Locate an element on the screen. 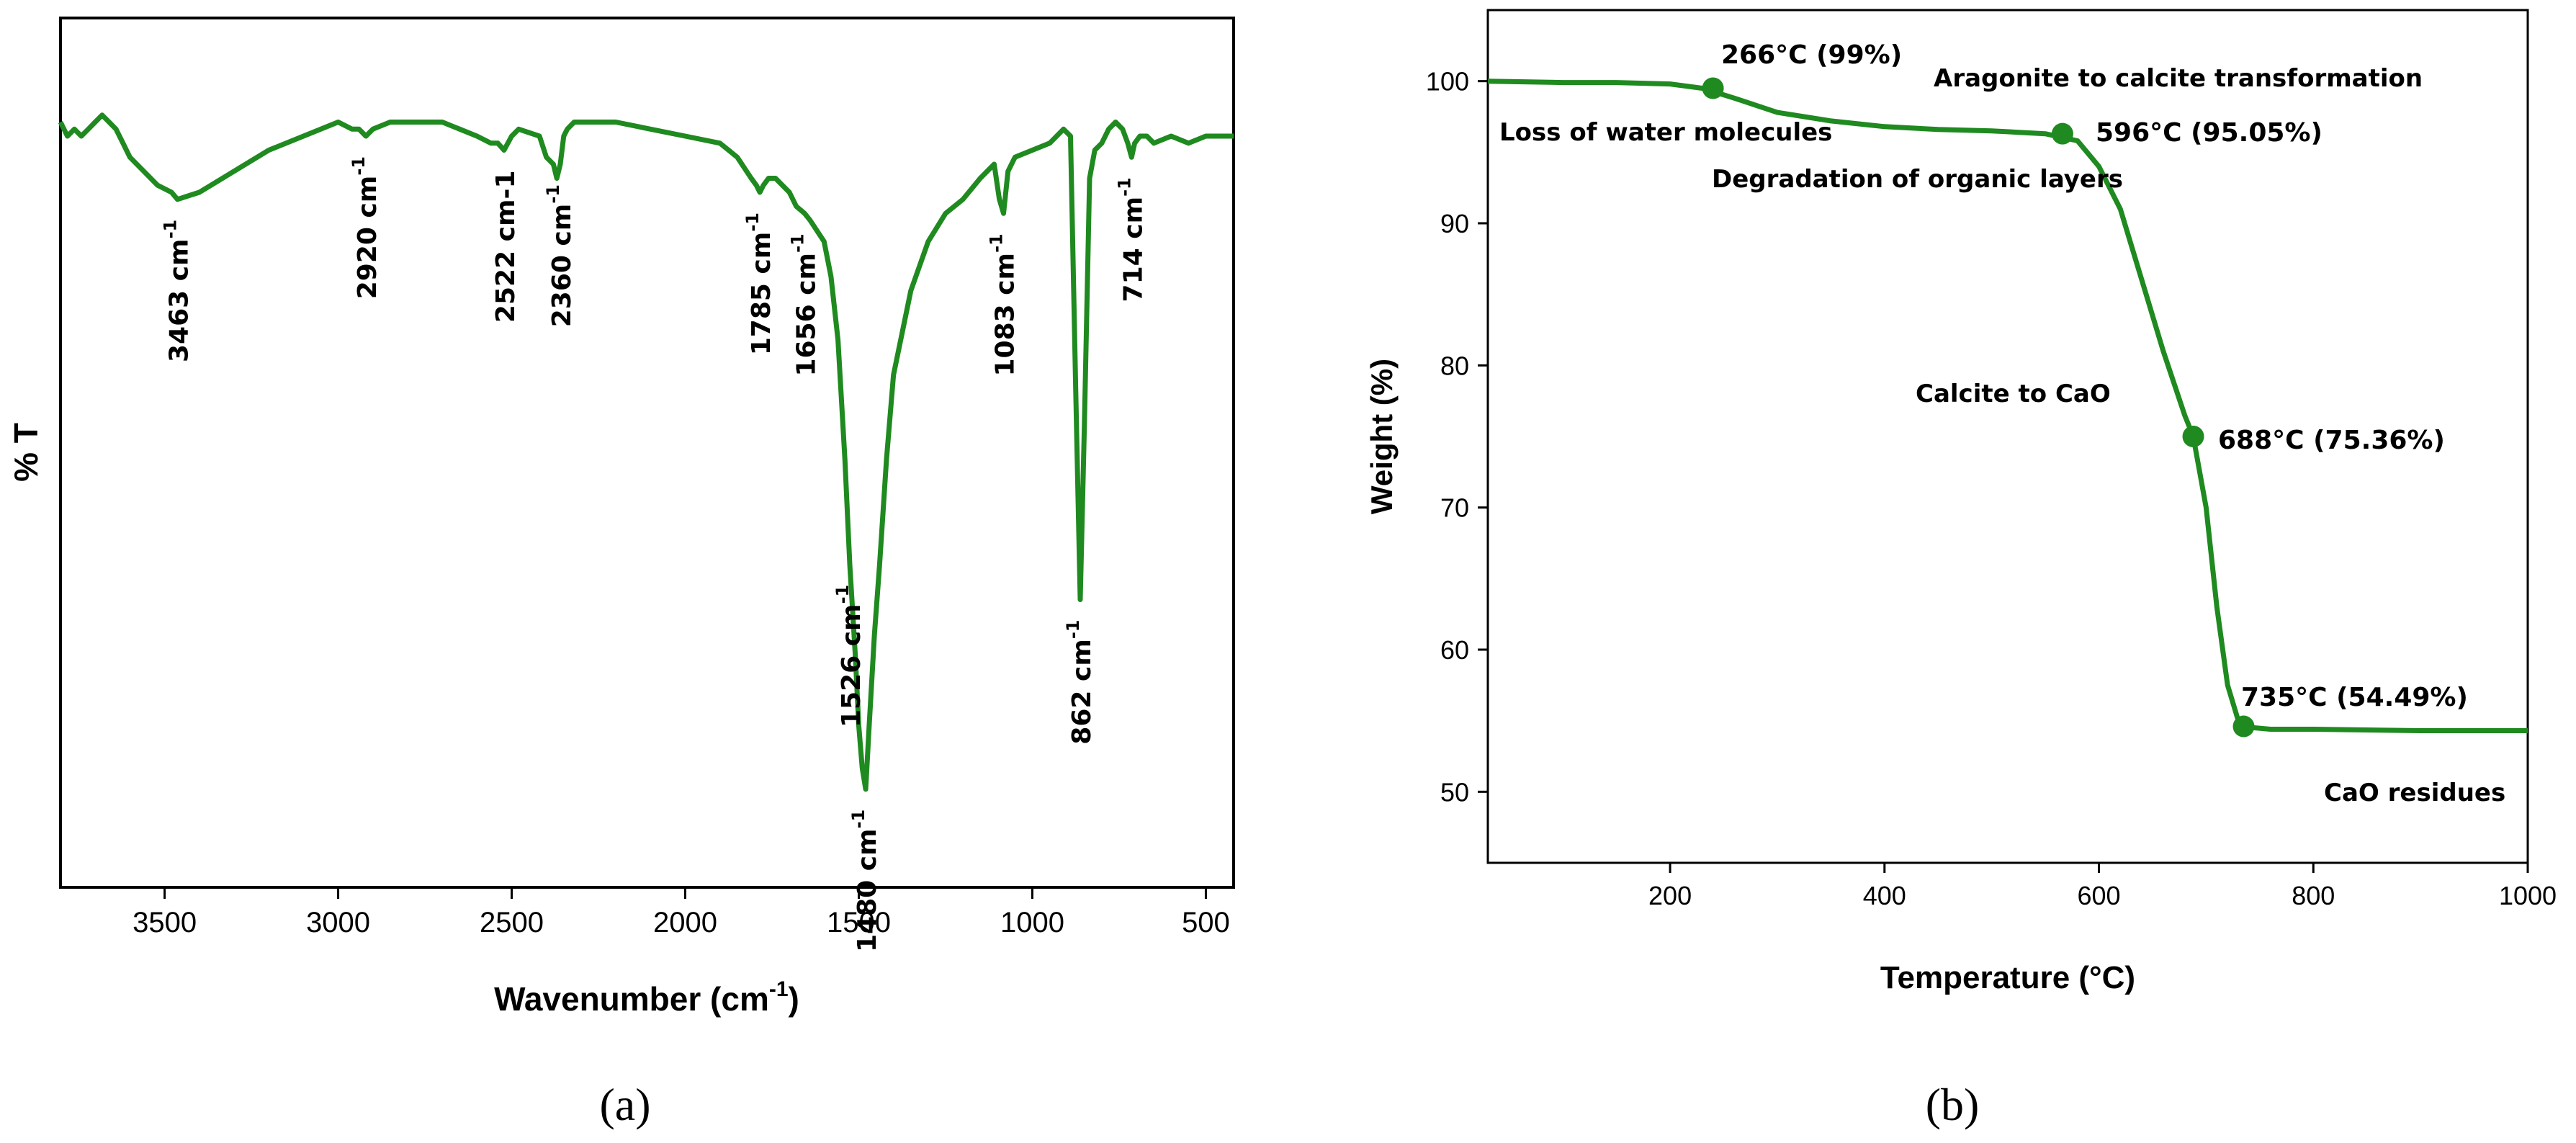 Image resolution: width=2576 pixels, height=1143 pixels. tga-y-tick-label: 60 is located at coordinates (1454, 650).